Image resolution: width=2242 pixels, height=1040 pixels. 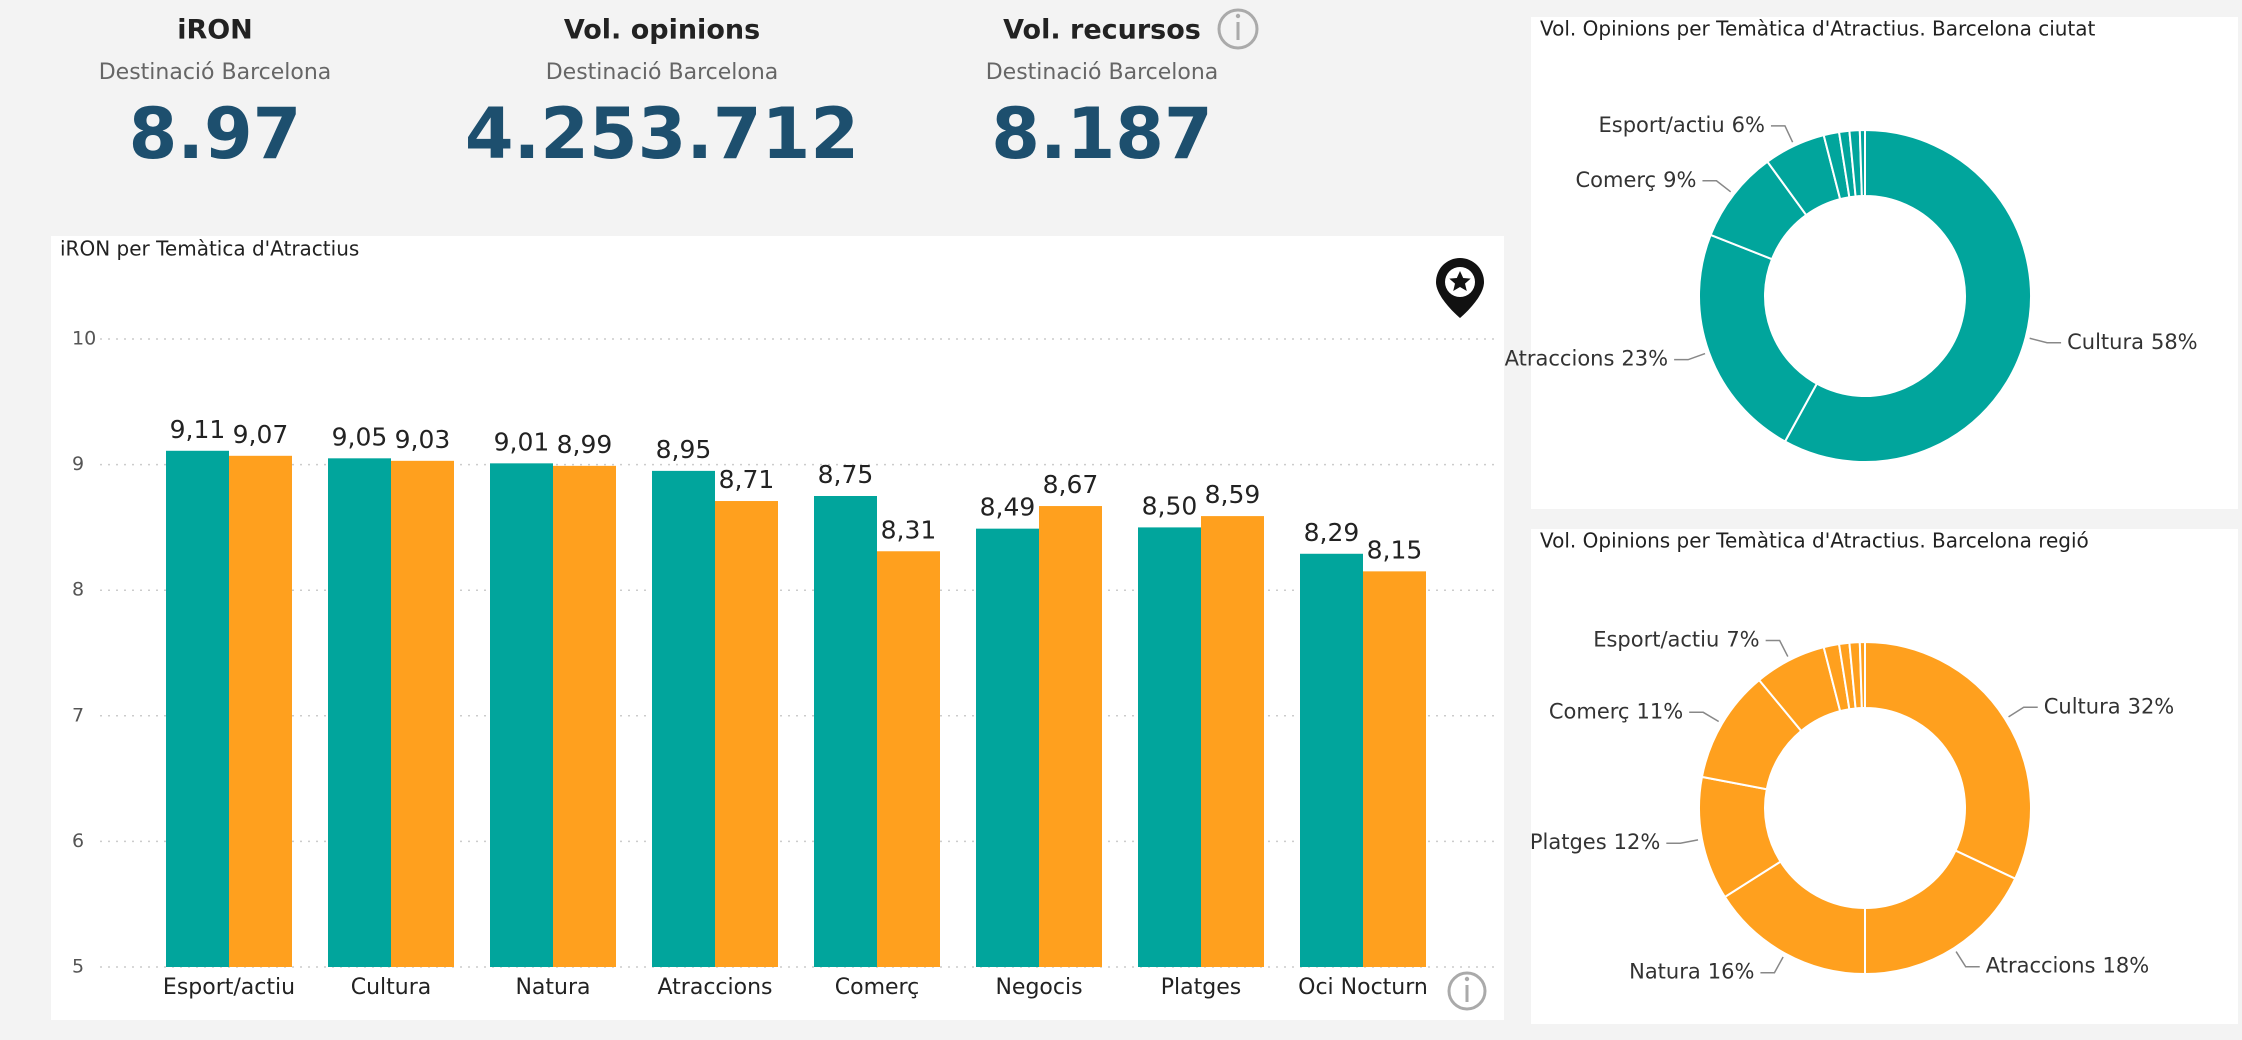 I want to click on slice-label: Platges 12%, so click(x=1595, y=842).